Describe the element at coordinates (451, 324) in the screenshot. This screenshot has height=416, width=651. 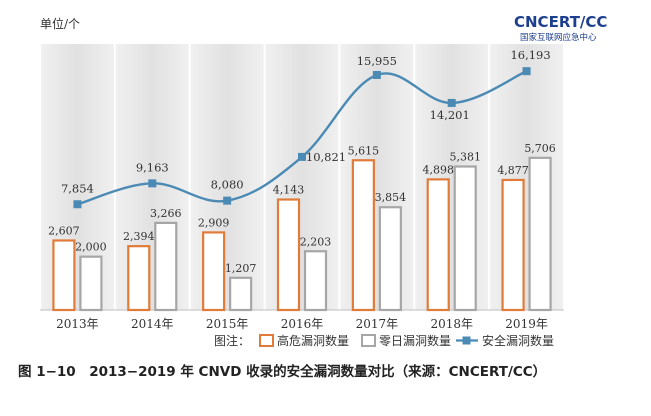
I see `x-tick-label: 2018年` at that location.